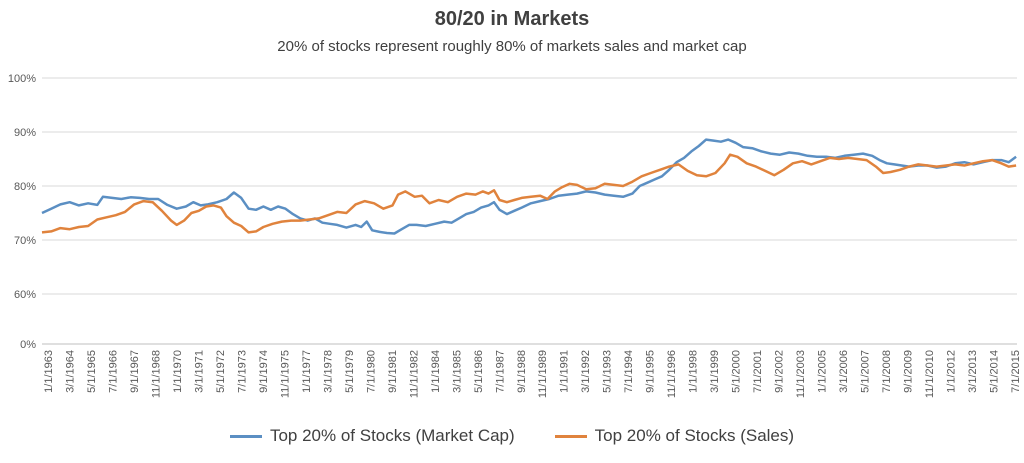 This screenshot has width=1024, height=463. What do you see at coordinates (608, 371) in the screenshot?
I see `x-tick-label: 5/1/1993` at bounding box center [608, 371].